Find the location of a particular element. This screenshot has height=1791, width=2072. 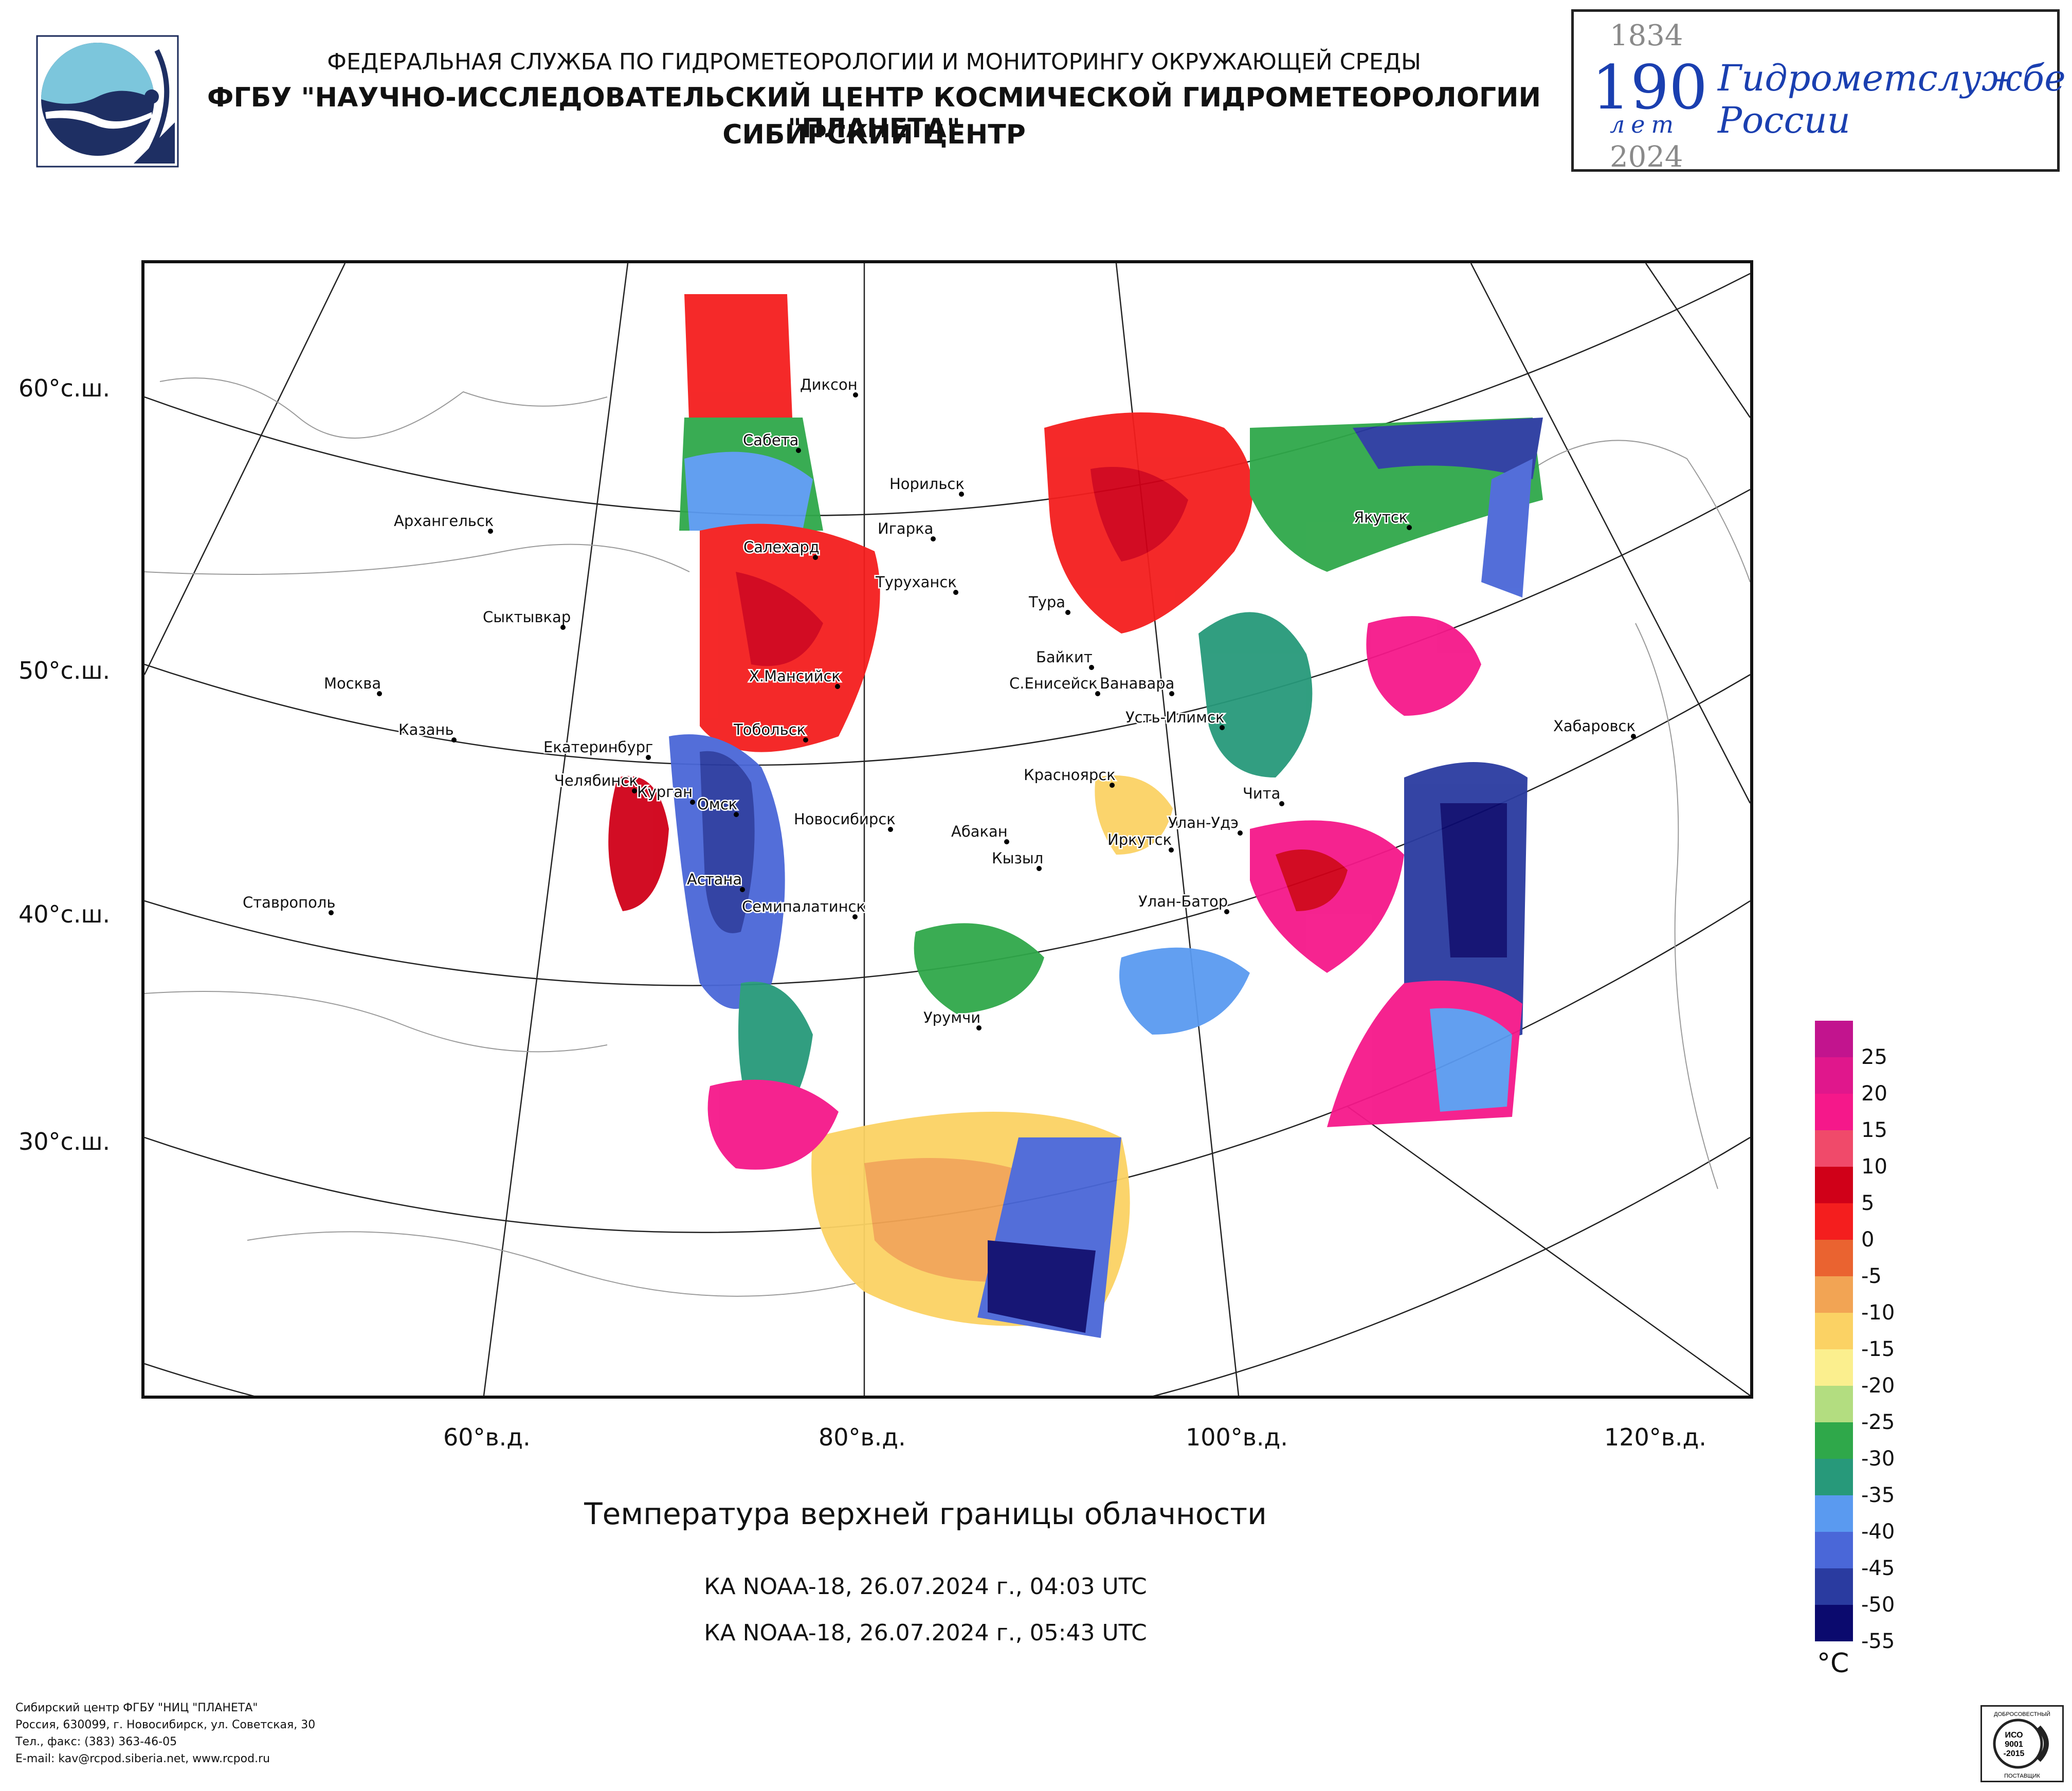

legend-label: -45 is located at coordinates (1878, 1568).